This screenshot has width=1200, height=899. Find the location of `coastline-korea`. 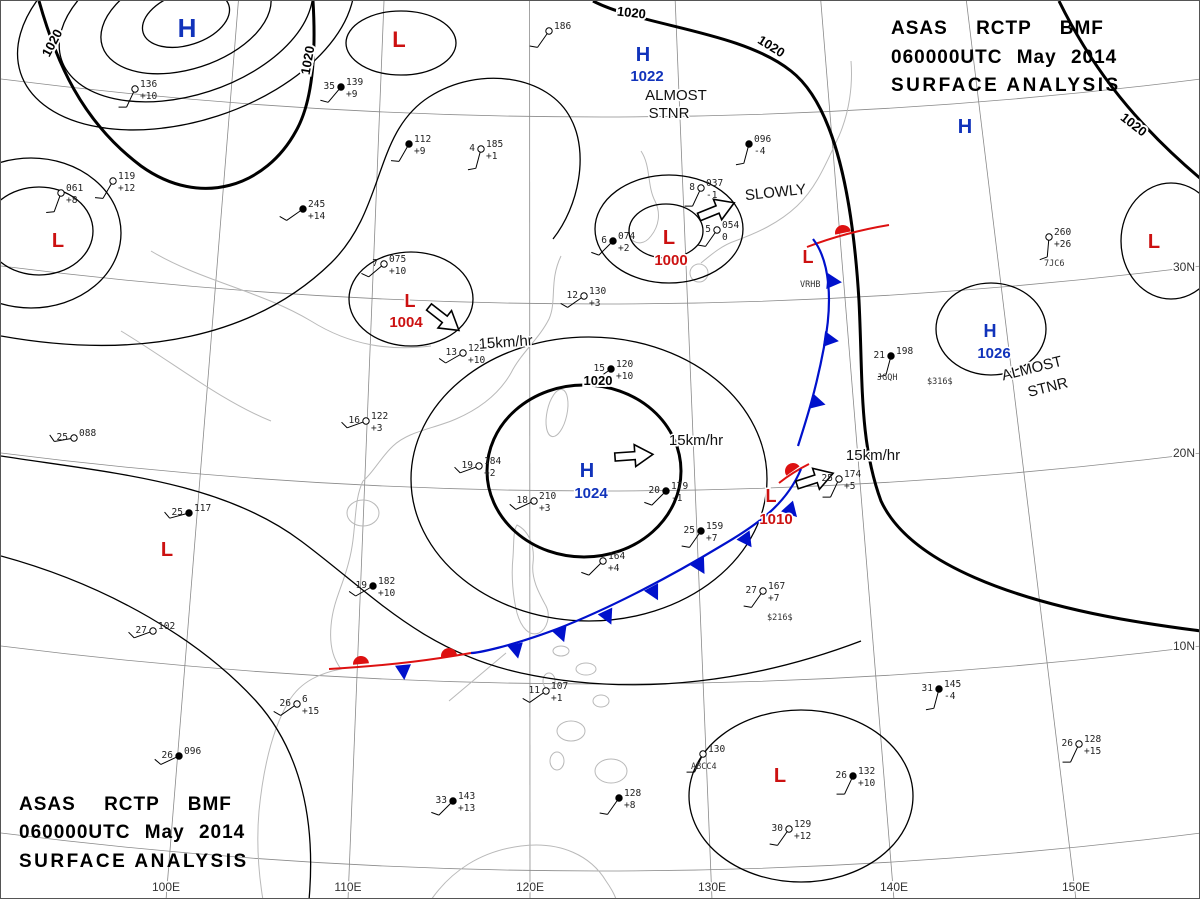

coastline-korea is located at coordinates (644, 197).